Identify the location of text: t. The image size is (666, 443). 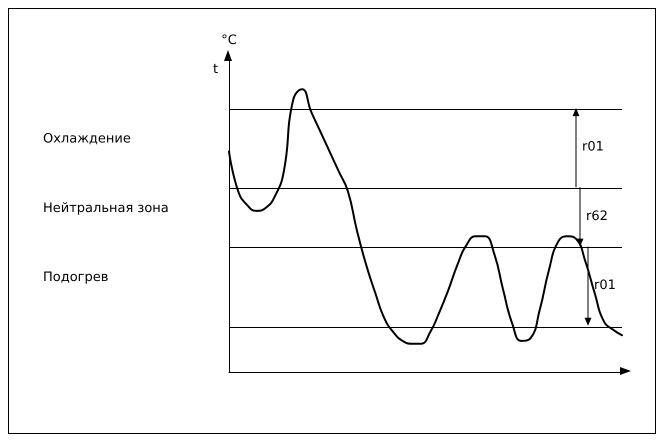
(215, 69).